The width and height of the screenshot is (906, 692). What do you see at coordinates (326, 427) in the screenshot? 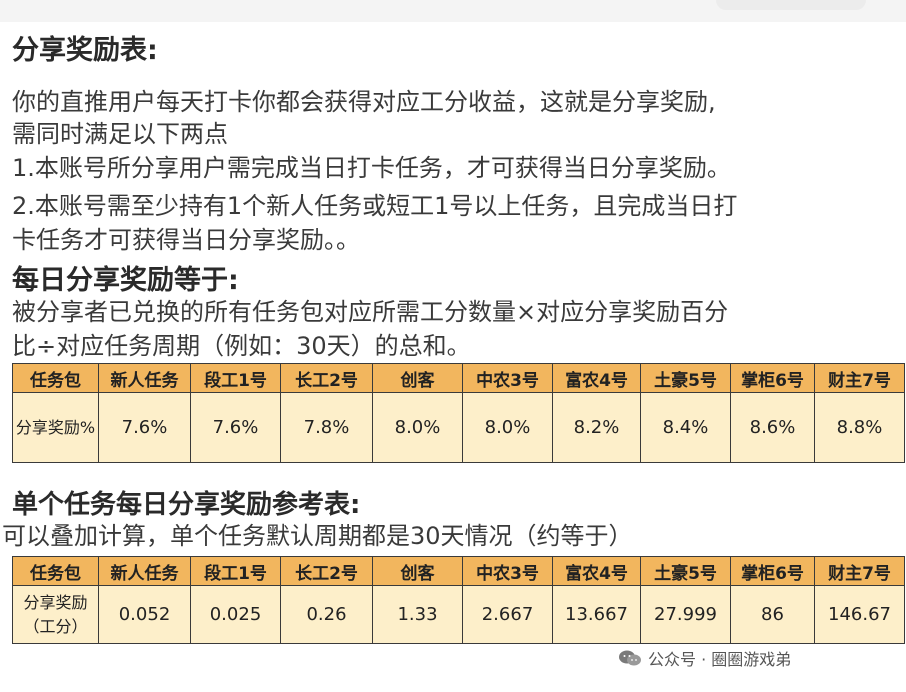
I see `value-cell: 7.8%` at bounding box center [326, 427].